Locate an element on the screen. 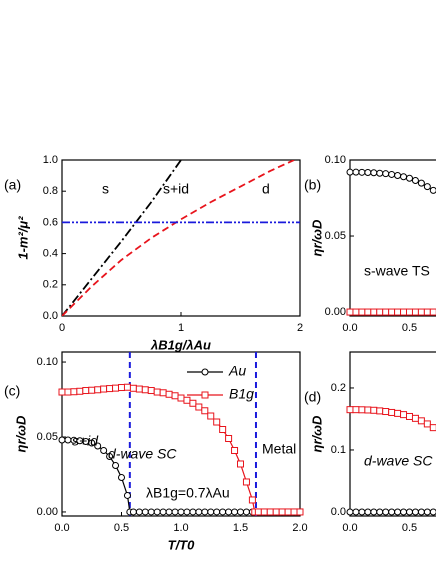 The image size is (436, 564). x-tick-label: 0 is located at coordinates (62, 328).